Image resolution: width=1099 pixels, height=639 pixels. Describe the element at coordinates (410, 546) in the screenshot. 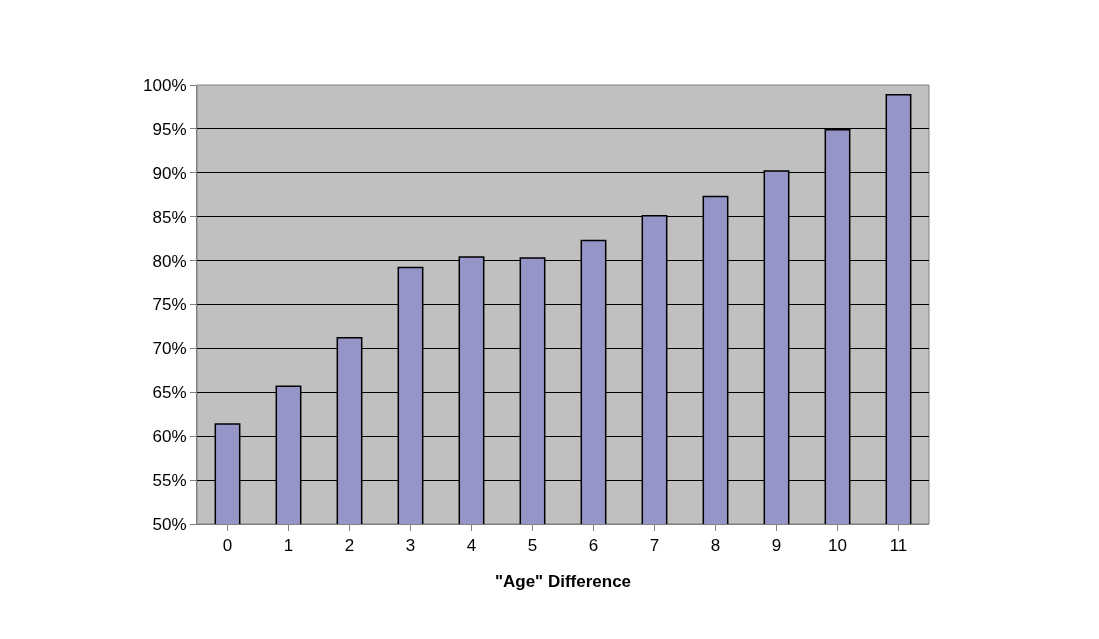

I see `x-tick-label: 3` at that location.